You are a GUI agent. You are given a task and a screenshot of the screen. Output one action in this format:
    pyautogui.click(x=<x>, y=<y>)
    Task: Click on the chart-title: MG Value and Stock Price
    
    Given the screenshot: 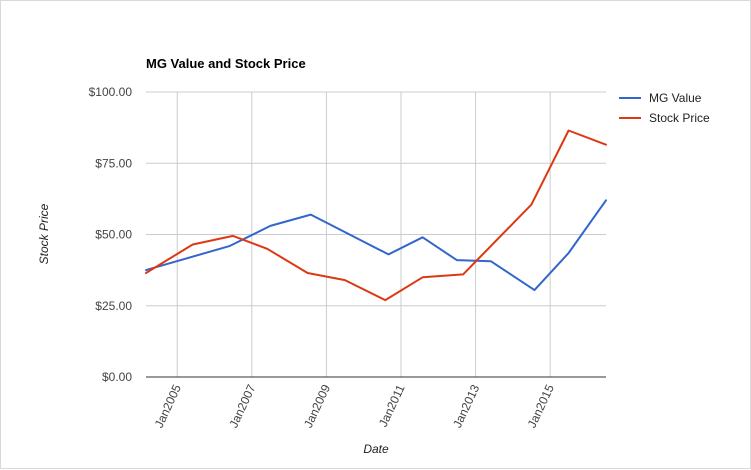 What is the action you would take?
    pyautogui.click(x=226, y=63)
    